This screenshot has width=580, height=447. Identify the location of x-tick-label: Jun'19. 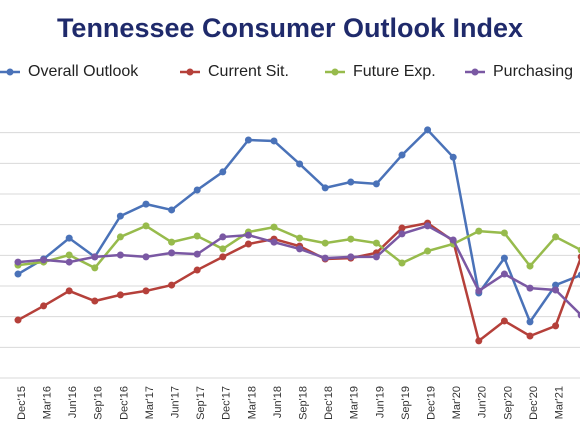
(380, 402).